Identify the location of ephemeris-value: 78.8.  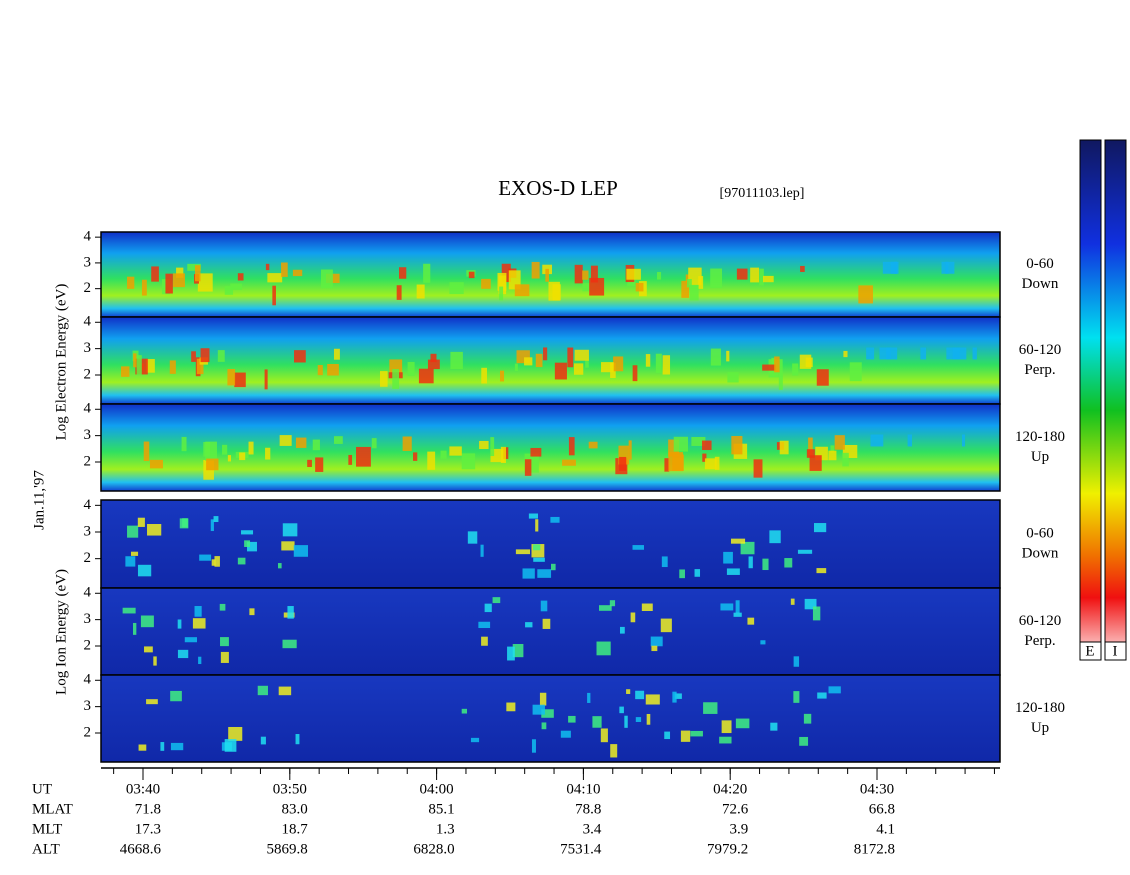
(588, 809).